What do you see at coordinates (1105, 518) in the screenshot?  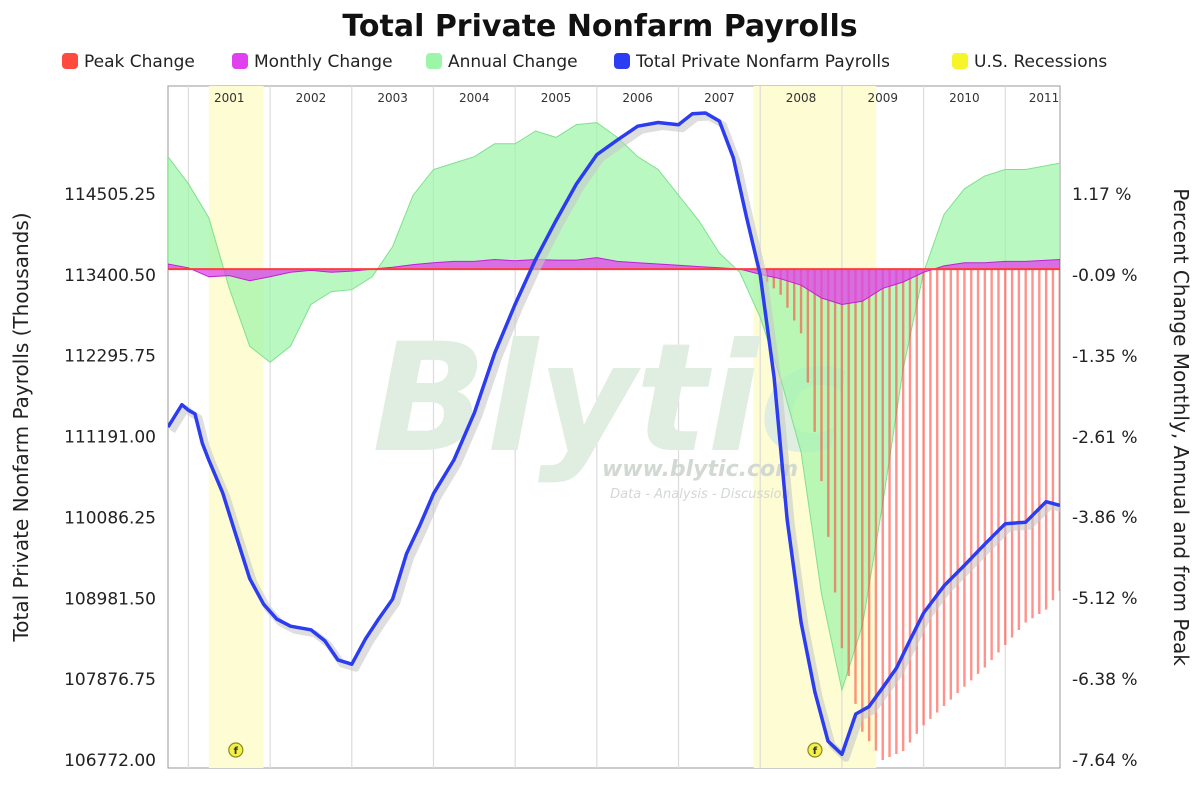 I see `y-right-tick-label: -3.86 %` at bounding box center [1105, 518].